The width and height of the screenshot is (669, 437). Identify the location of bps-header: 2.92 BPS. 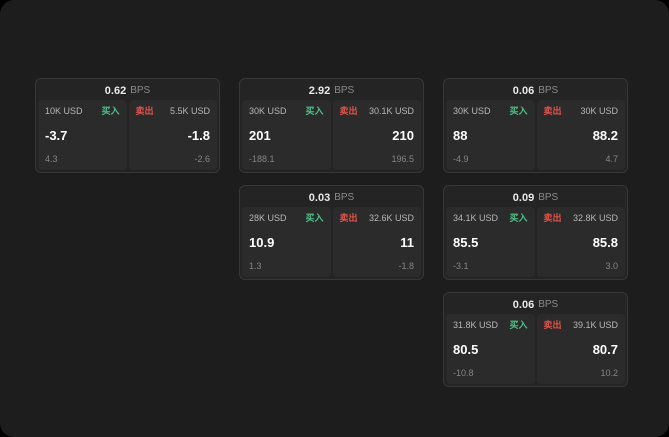
(331, 90).